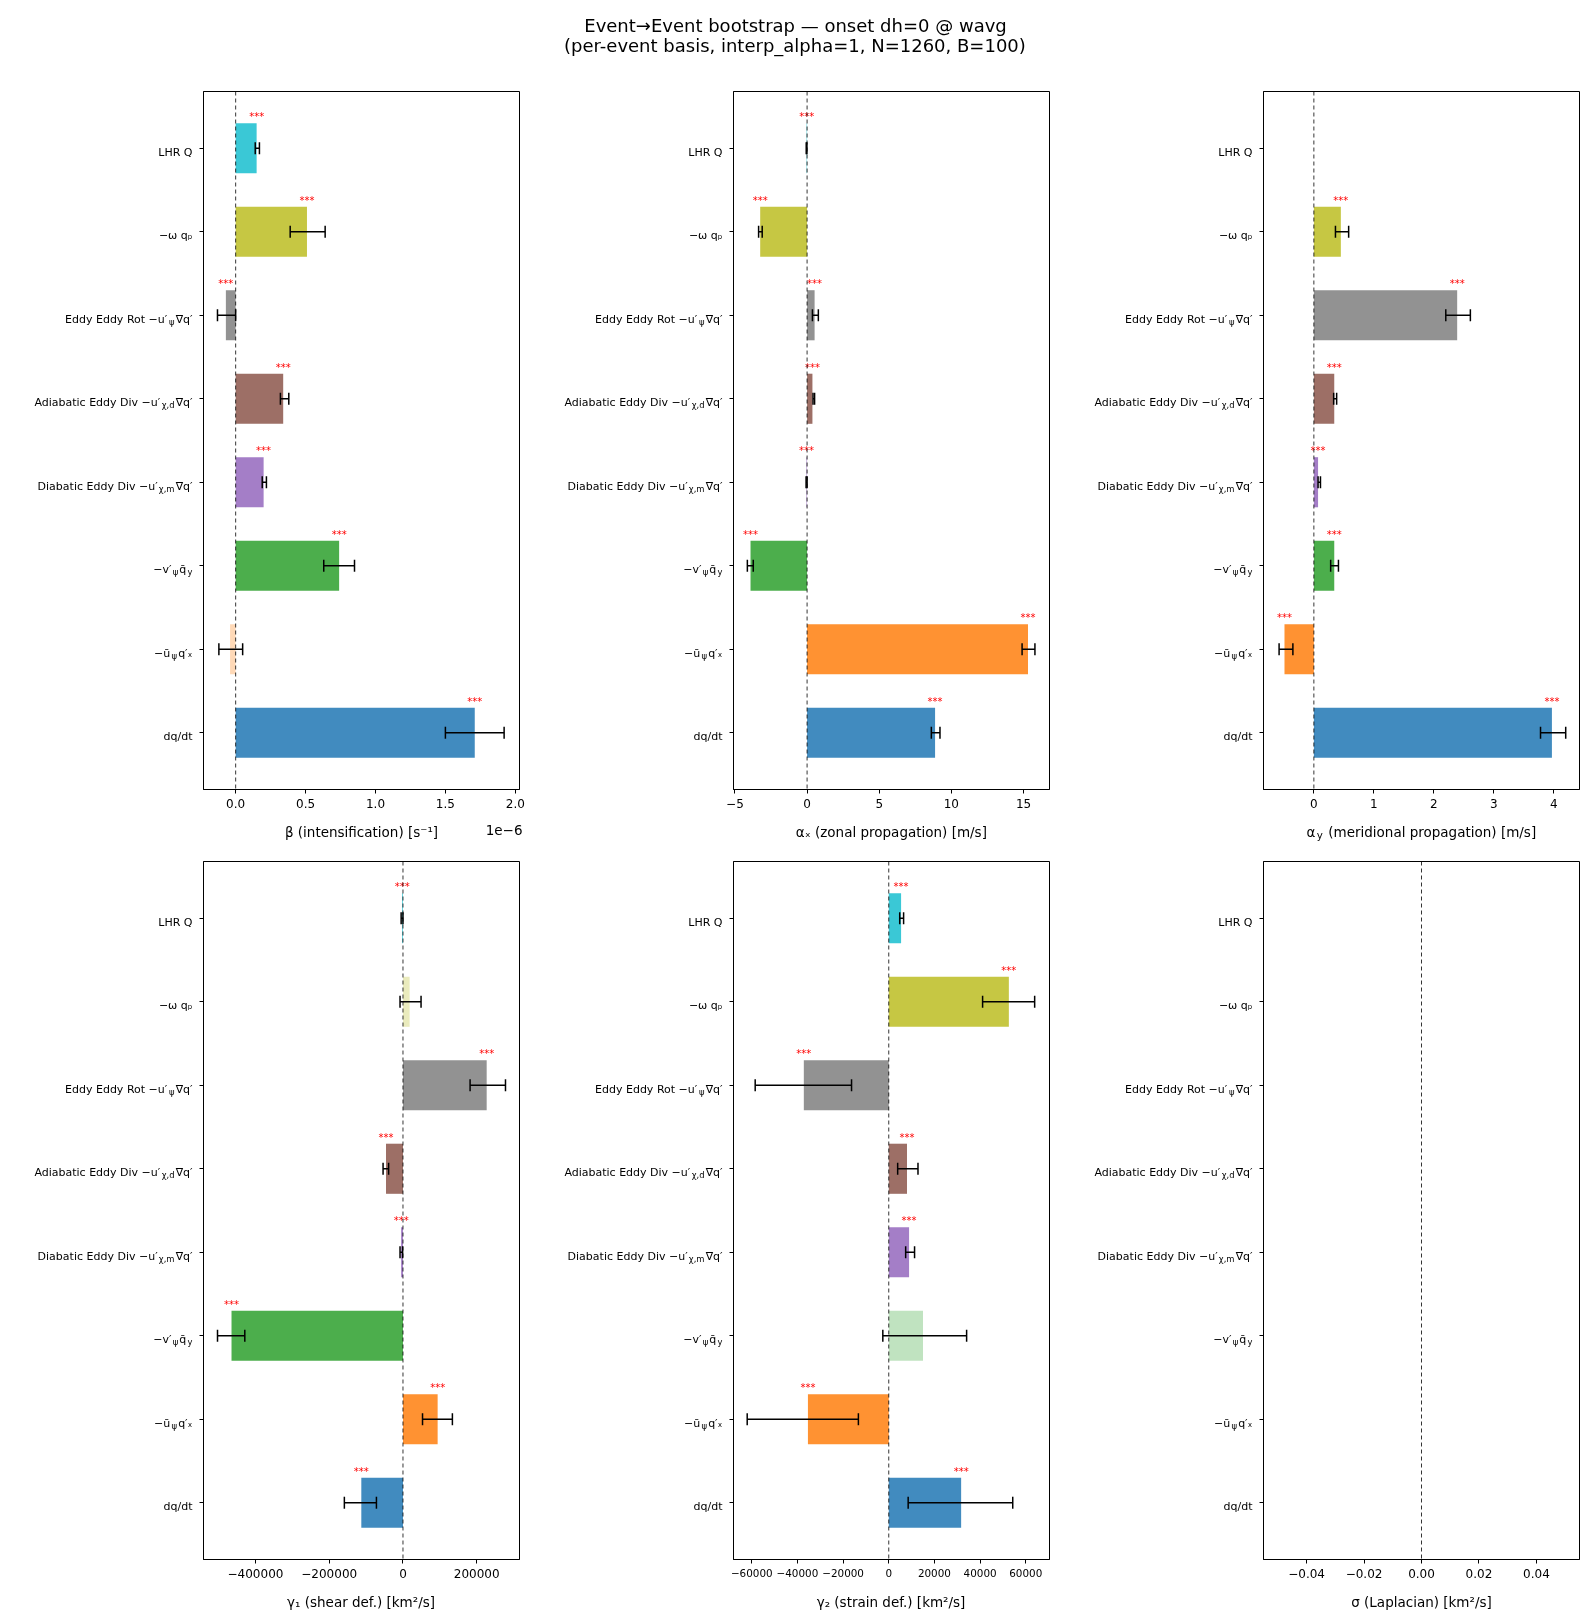  I want to click on x-tick-label: −200000, so click(329, 1573).